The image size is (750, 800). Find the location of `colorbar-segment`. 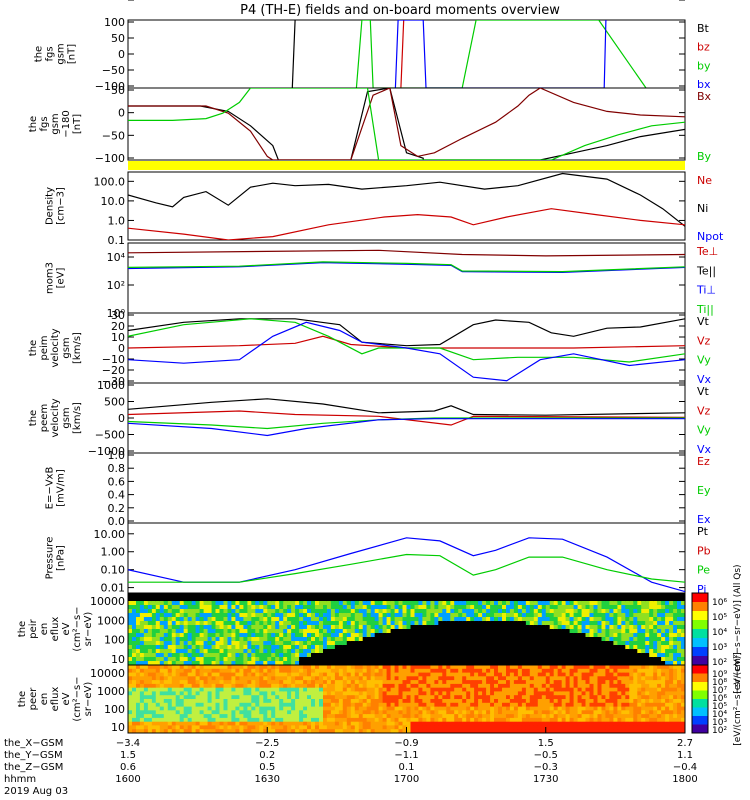

colorbar-segment is located at coordinates (700, 607).